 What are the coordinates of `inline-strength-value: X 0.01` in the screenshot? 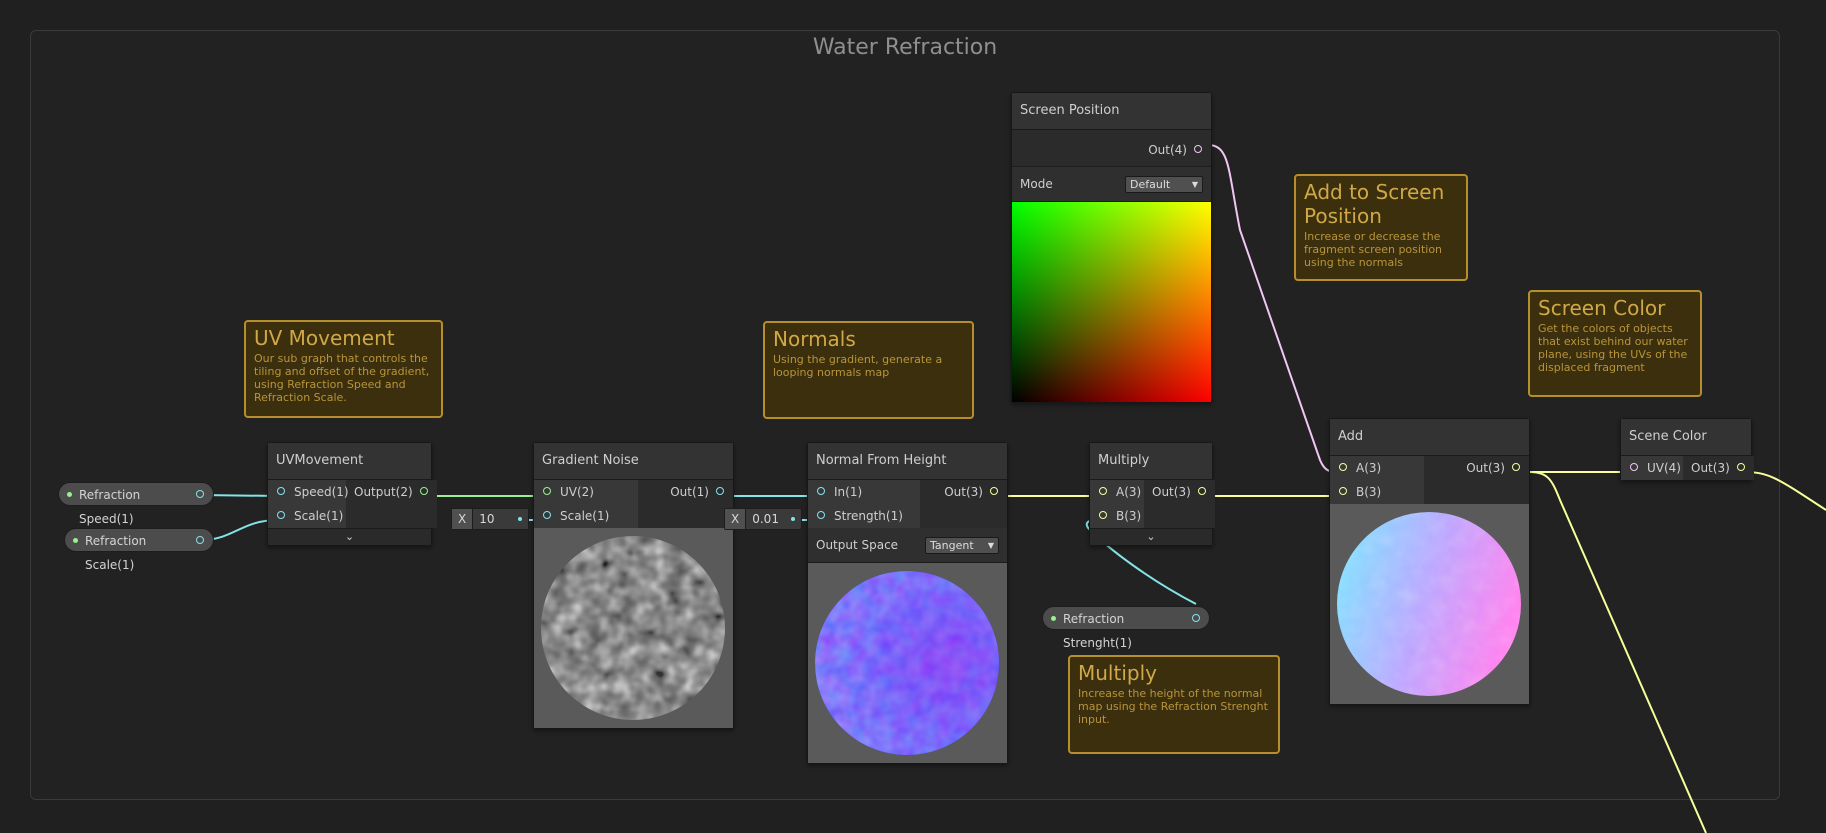 It's located at (763, 519).